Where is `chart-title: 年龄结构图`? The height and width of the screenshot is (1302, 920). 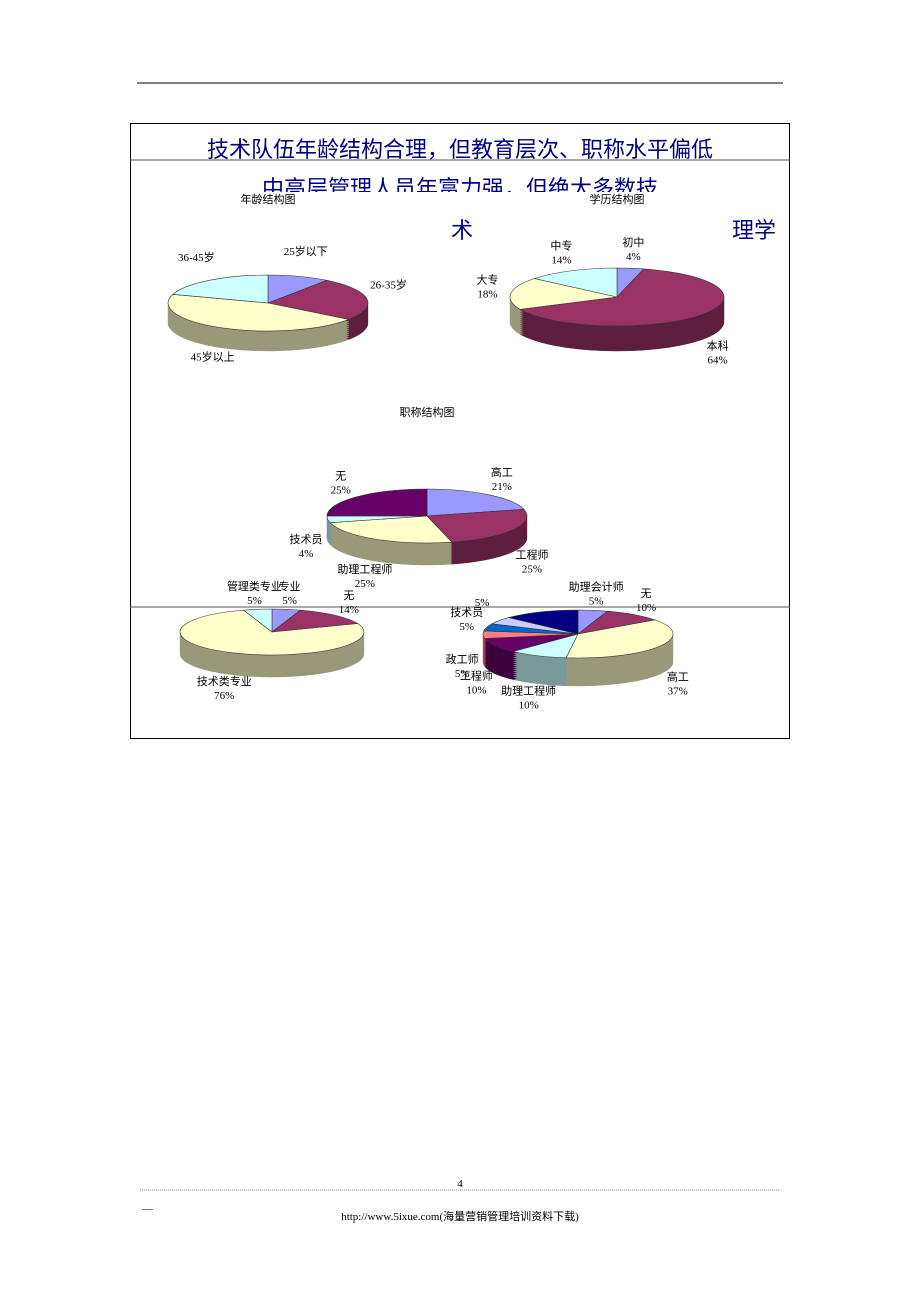
chart-title: 年龄结构图 is located at coordinates (268, 199).